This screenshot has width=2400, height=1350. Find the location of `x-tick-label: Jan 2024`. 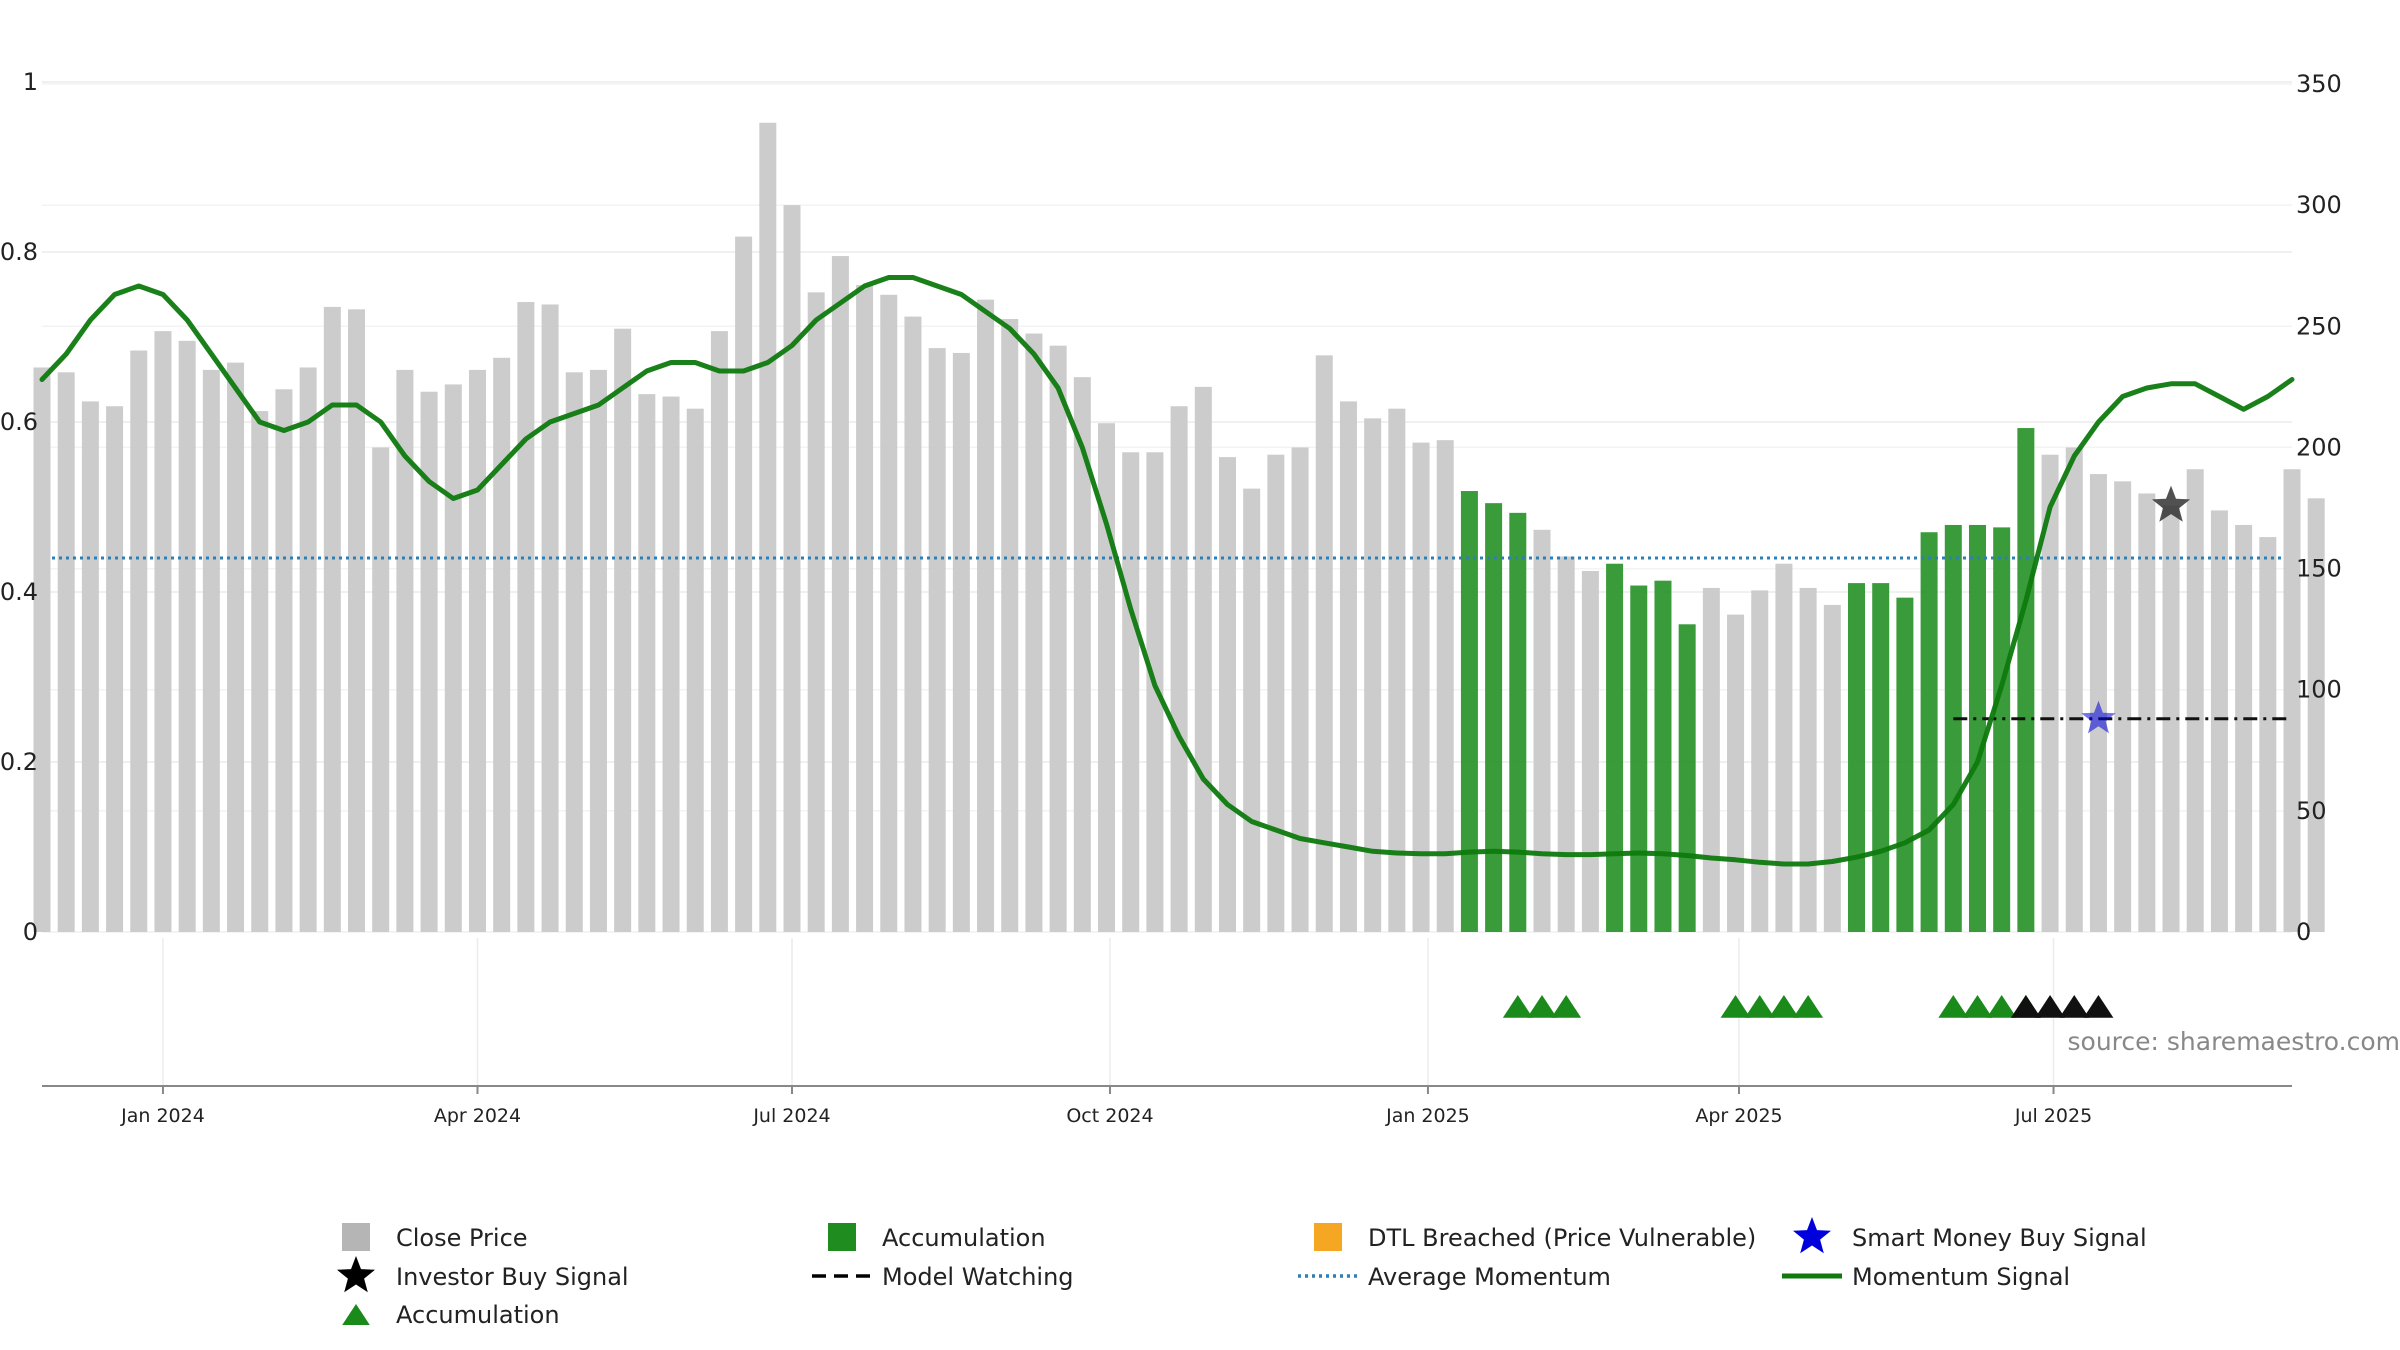

x-tick-label: Jan 2024 is located at coordinates (162, 1116).